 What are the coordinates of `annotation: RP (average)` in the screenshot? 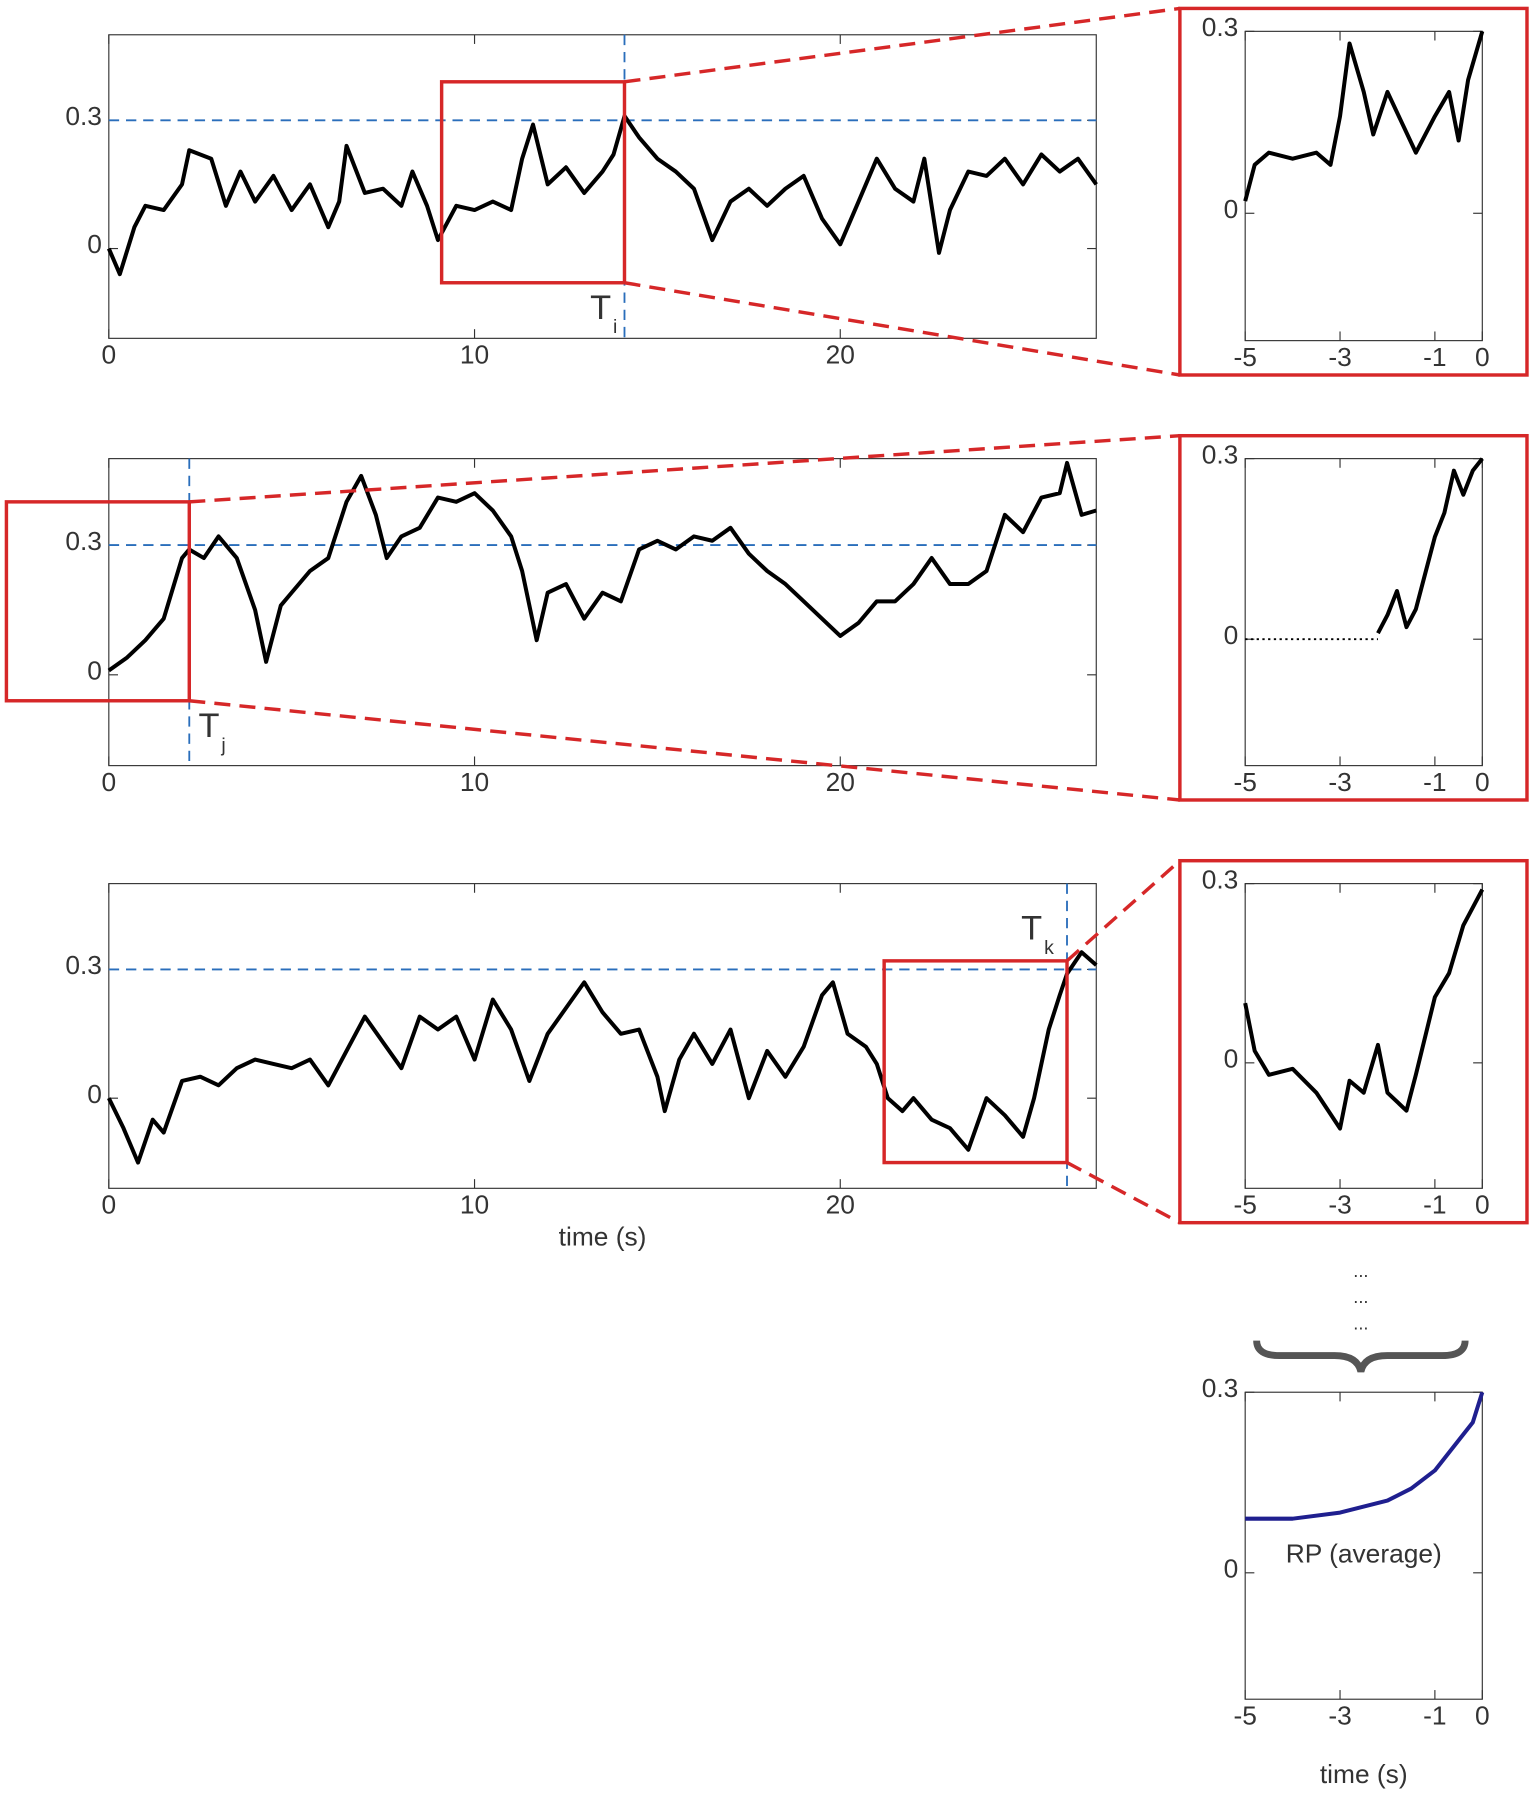 It's located at (1364, 1554).